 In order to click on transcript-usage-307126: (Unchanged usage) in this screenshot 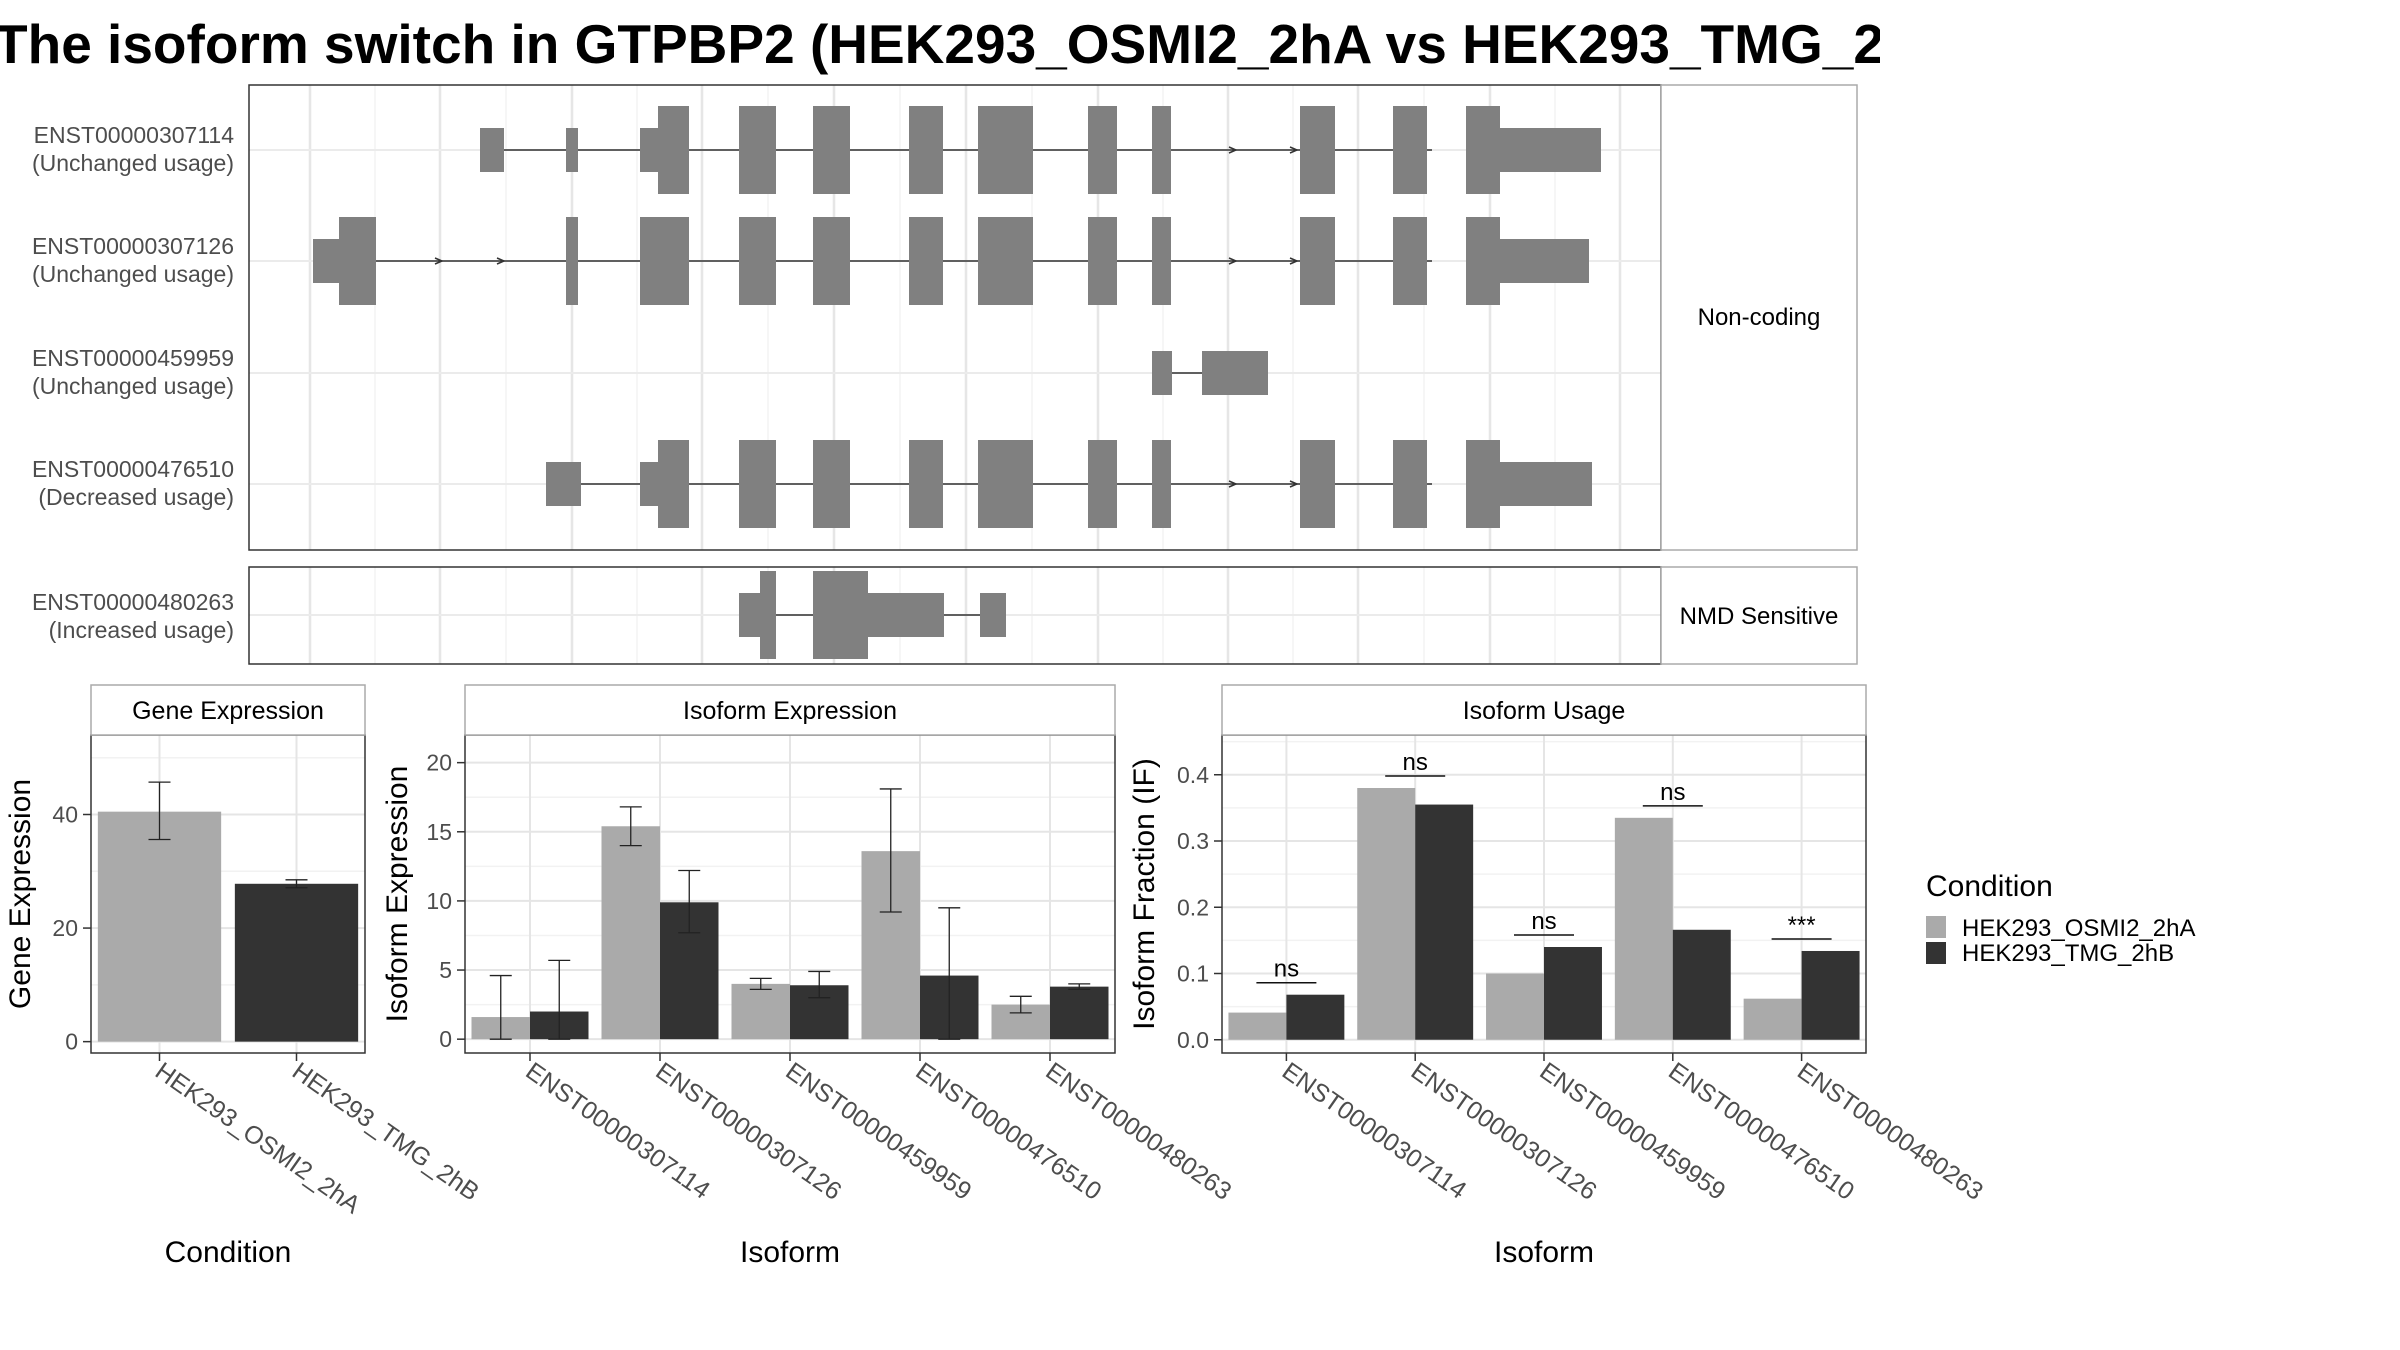, I will do `click(133, 274)`.